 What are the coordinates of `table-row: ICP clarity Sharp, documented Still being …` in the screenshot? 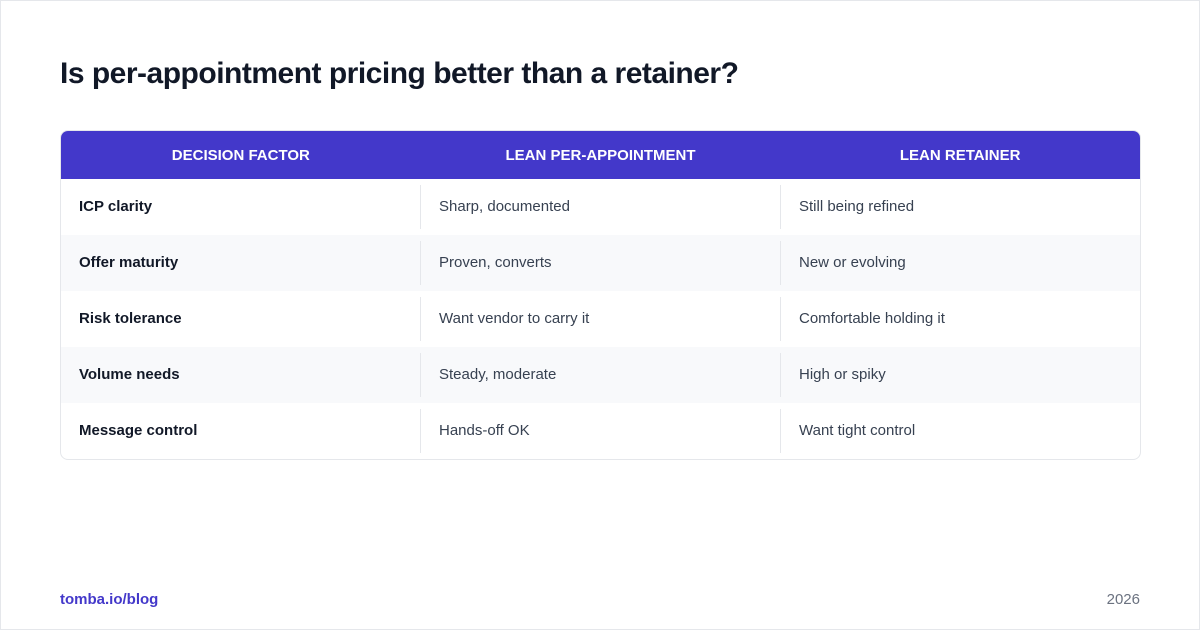 It's located at (600, 207).